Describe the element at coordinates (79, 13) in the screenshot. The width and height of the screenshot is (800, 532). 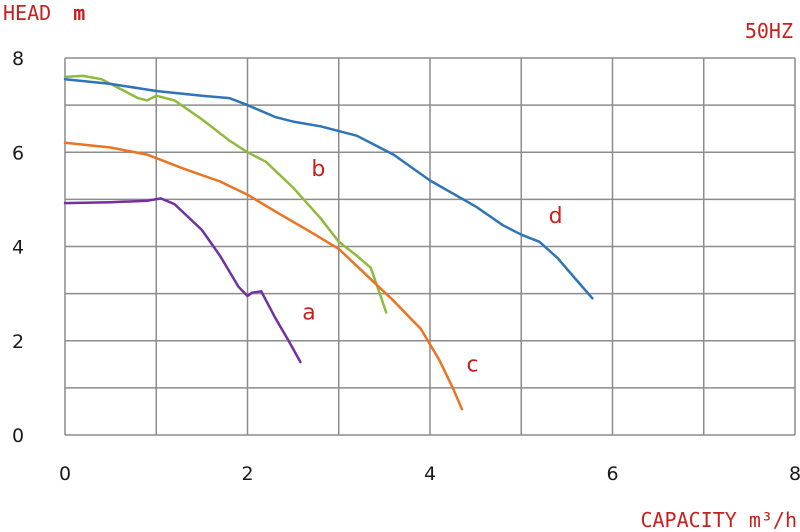
I see `y-axis-unit: m` at that location.